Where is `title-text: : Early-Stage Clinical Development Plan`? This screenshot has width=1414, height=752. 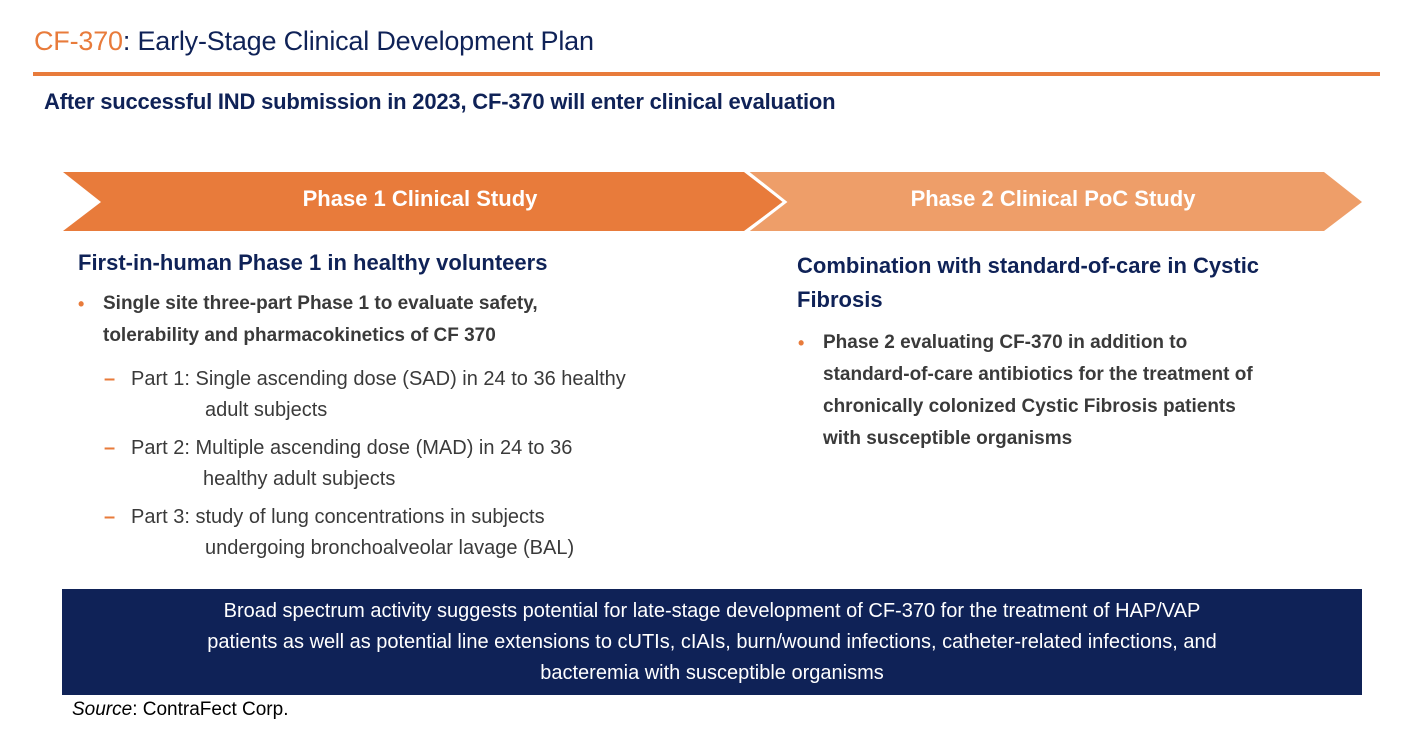
title-text: : Early-Stage Clinical Development Plan is located at coordinates (358, 41).